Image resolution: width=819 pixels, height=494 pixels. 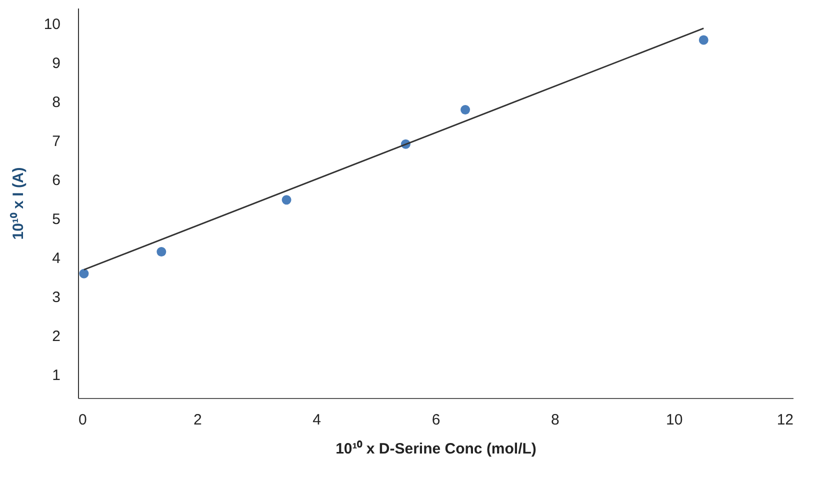 What do you see at coordinates (197, 420) in the screenshot?
I see `x-tick-label: 2` at bounding box center [197, 420].